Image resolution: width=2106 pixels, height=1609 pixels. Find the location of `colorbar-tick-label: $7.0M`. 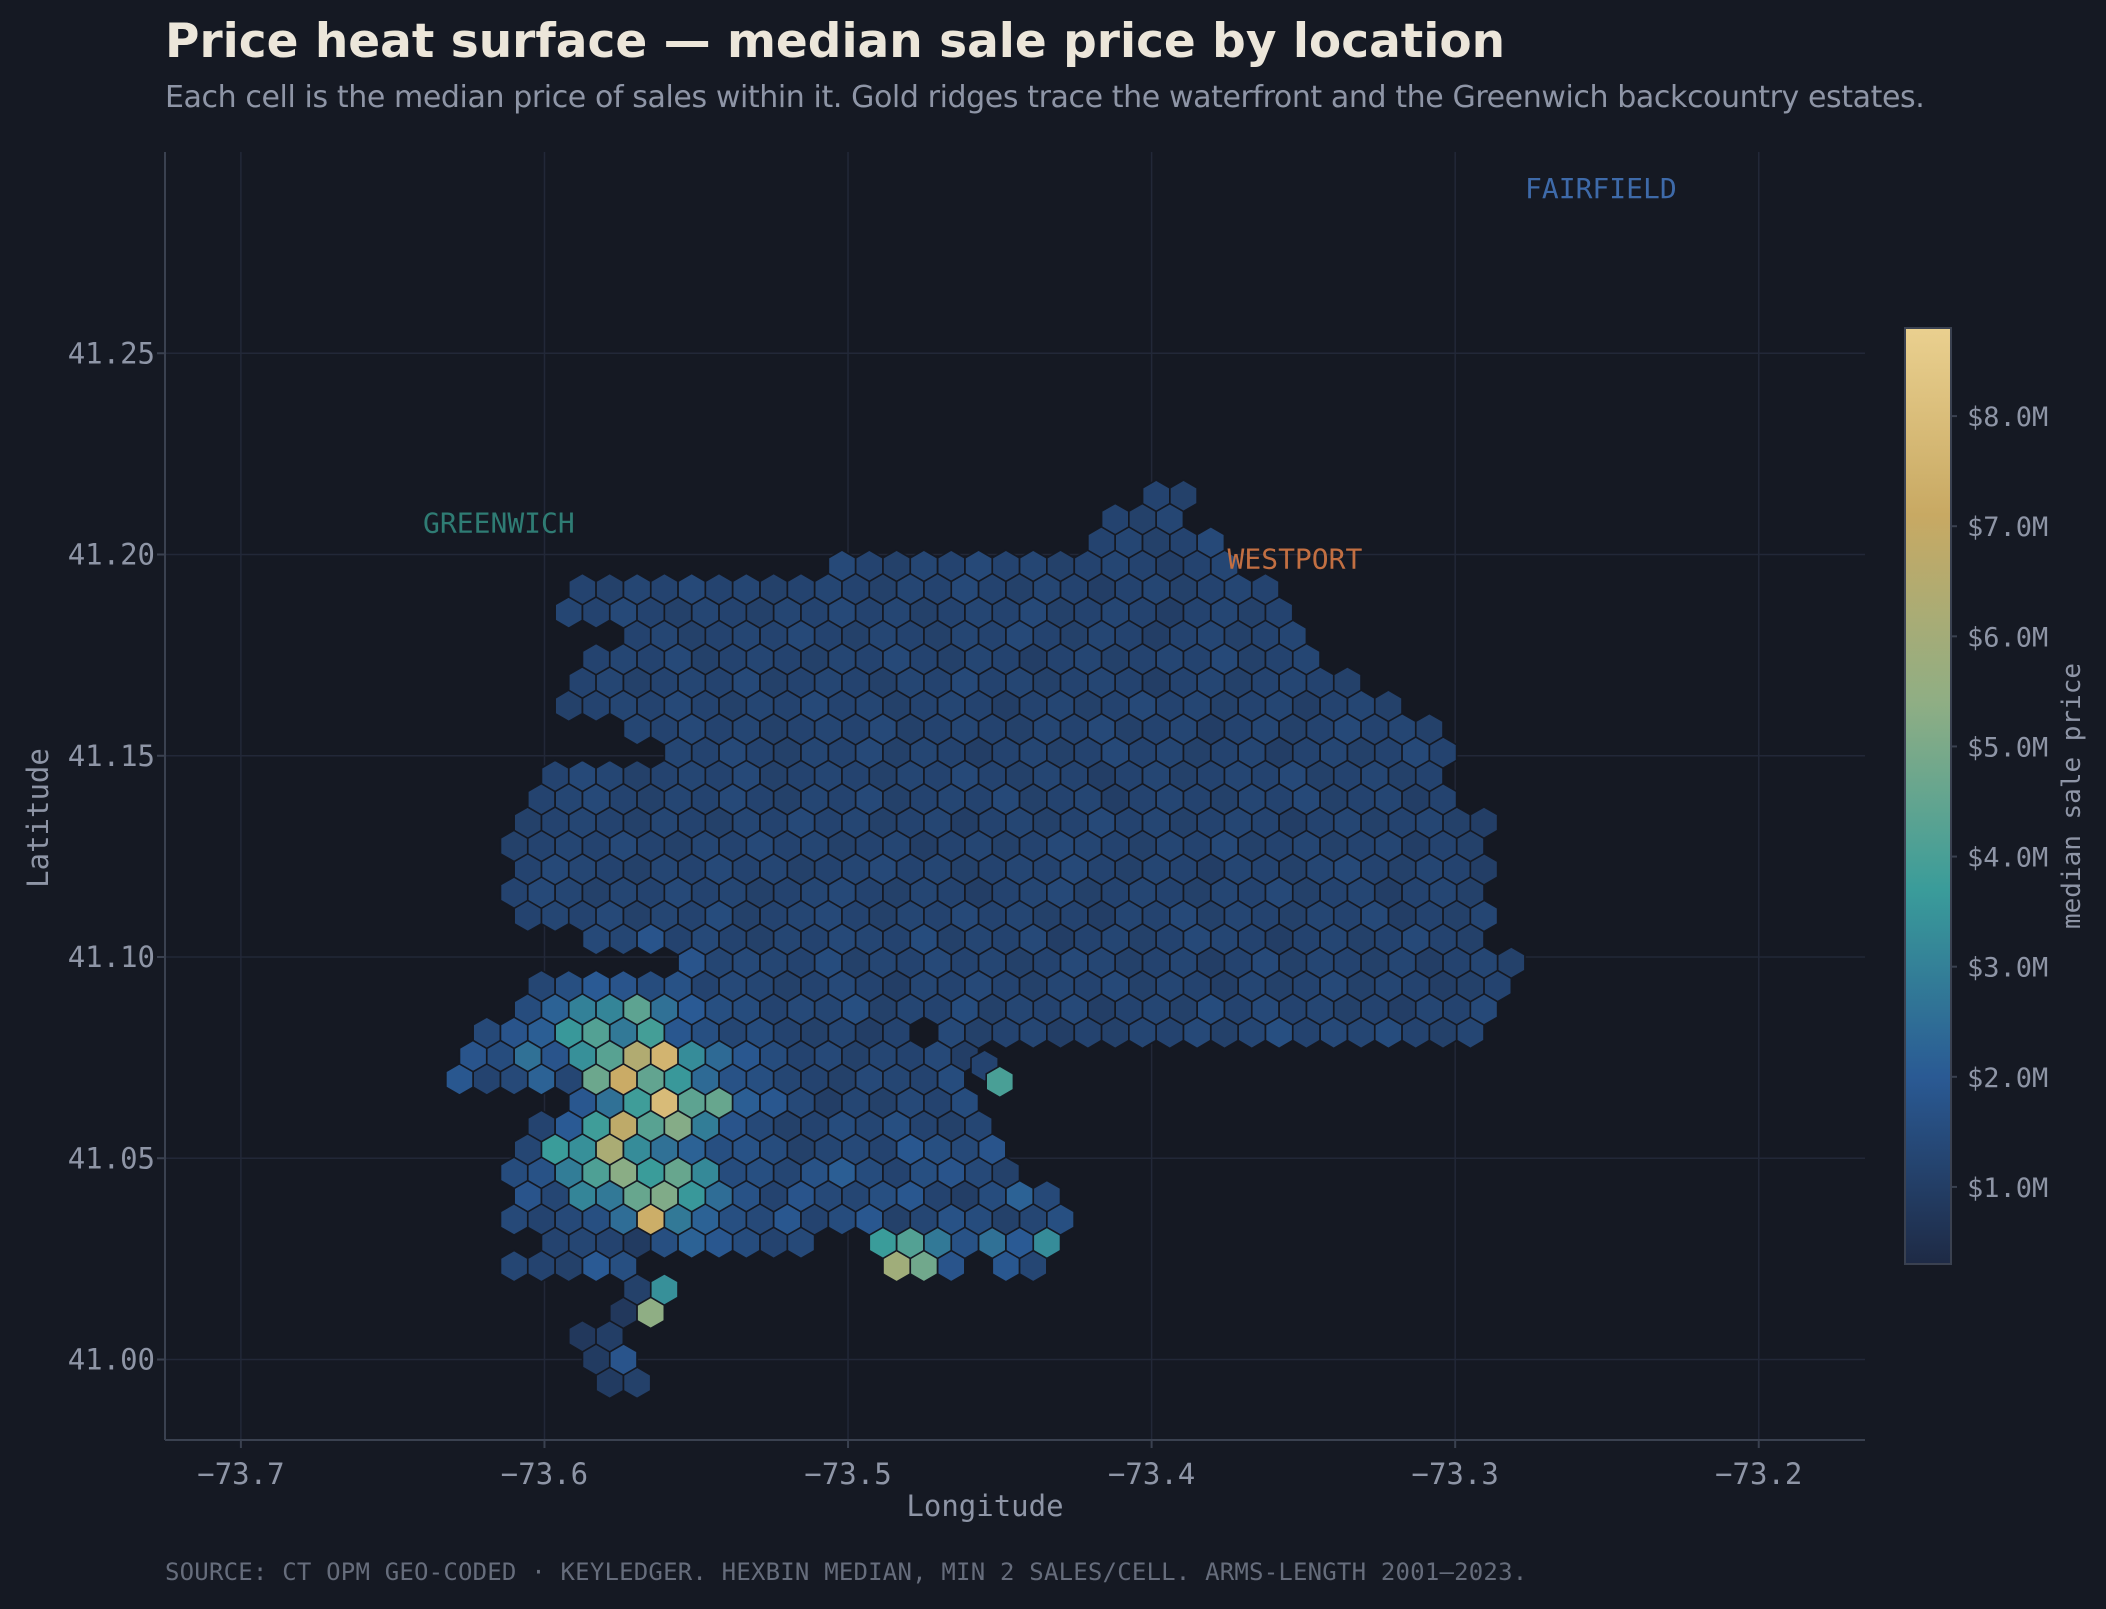

colorbar-tick-label: $7.0M is located at coordinates (2007, 527).